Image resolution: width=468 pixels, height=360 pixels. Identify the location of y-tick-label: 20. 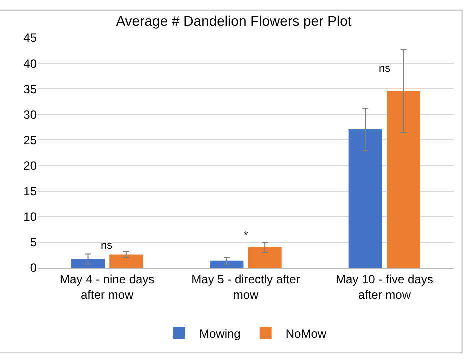
(31, 165).